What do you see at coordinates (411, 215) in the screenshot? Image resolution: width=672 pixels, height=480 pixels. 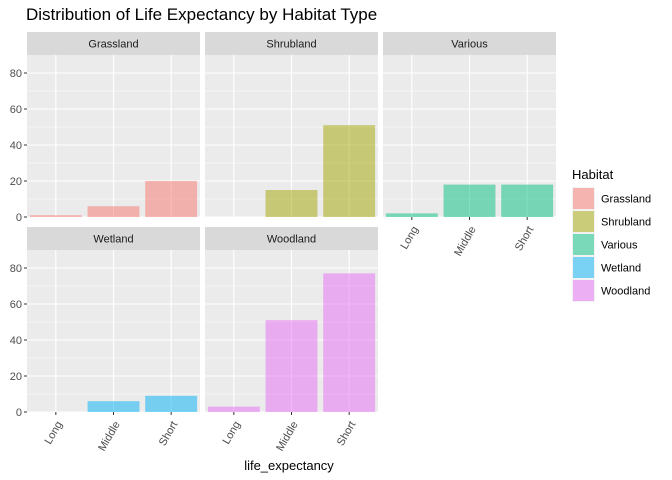 I see `bar-various-long` at bounding box center [411, 215].